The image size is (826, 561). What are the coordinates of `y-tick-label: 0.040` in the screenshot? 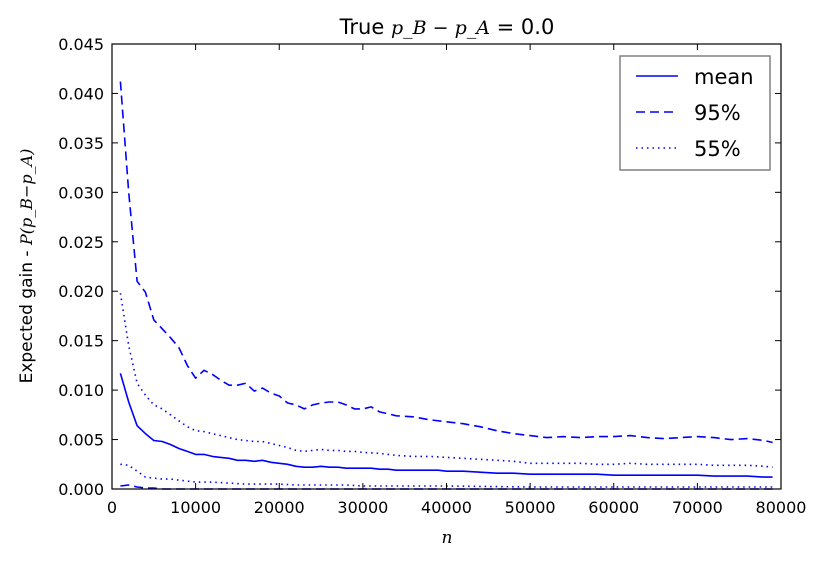 It's located at (81, 93).